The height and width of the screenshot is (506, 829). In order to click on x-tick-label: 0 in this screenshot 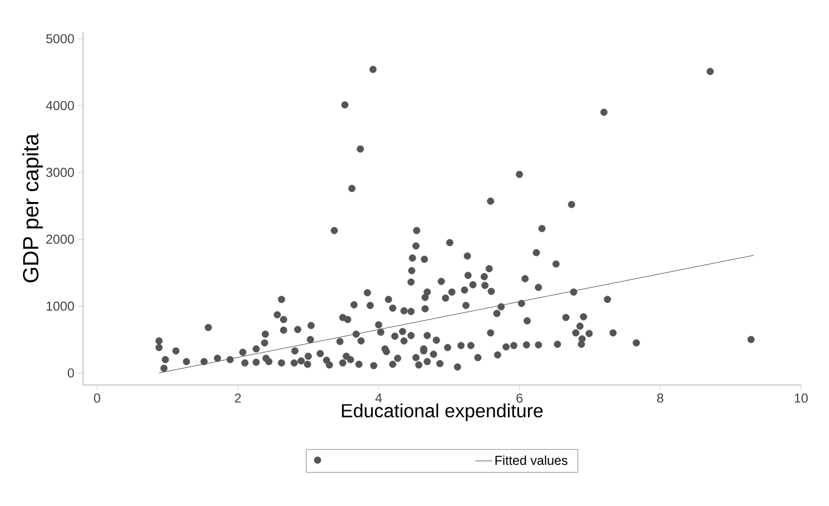, I will do `click(97, 398)`.